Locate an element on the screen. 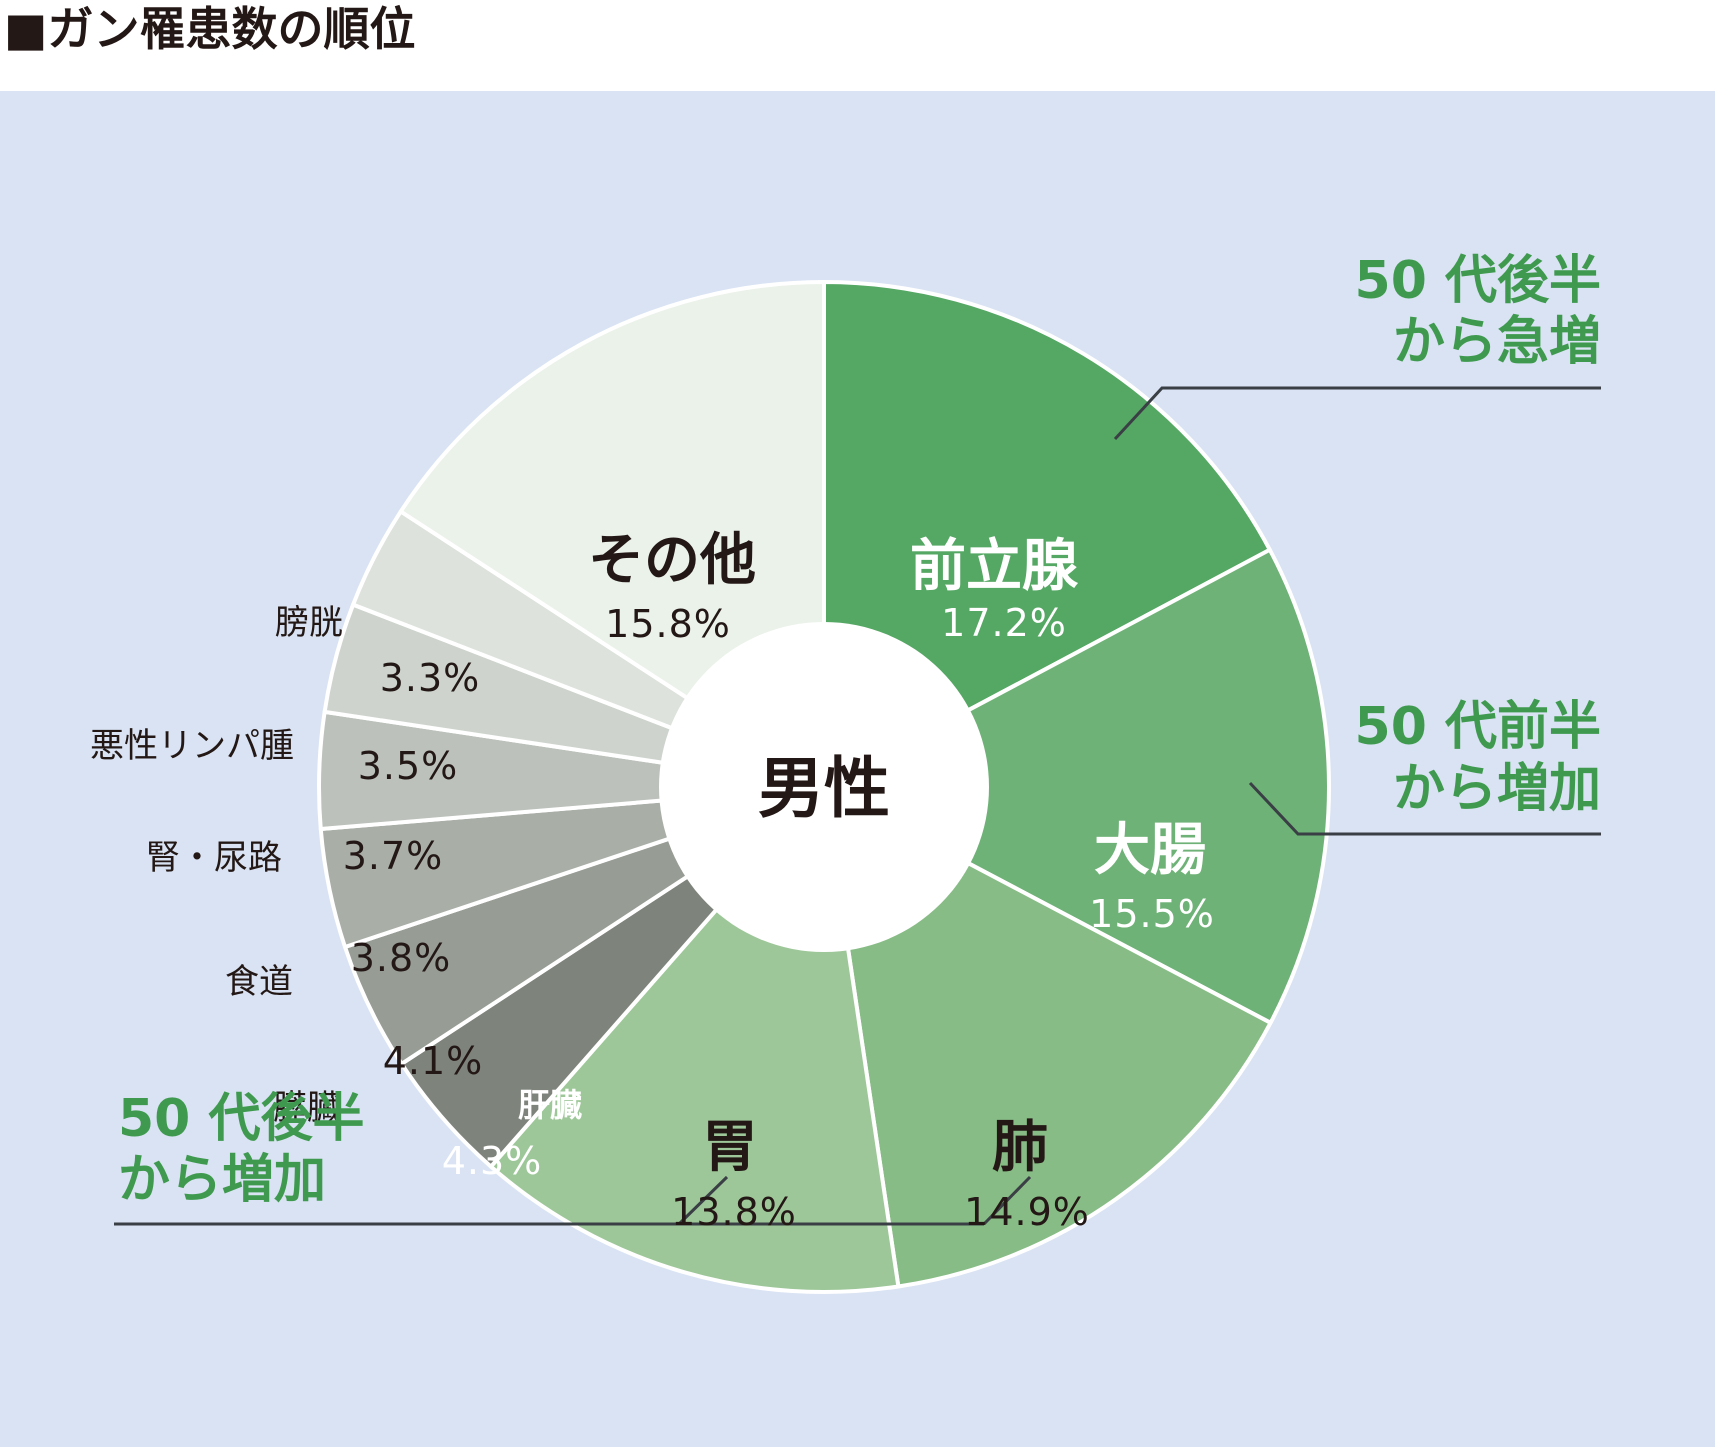 This screenshot has width=1715, height=1447. slice-name-label: 肝臓 is located at coordinates (550, 1105).